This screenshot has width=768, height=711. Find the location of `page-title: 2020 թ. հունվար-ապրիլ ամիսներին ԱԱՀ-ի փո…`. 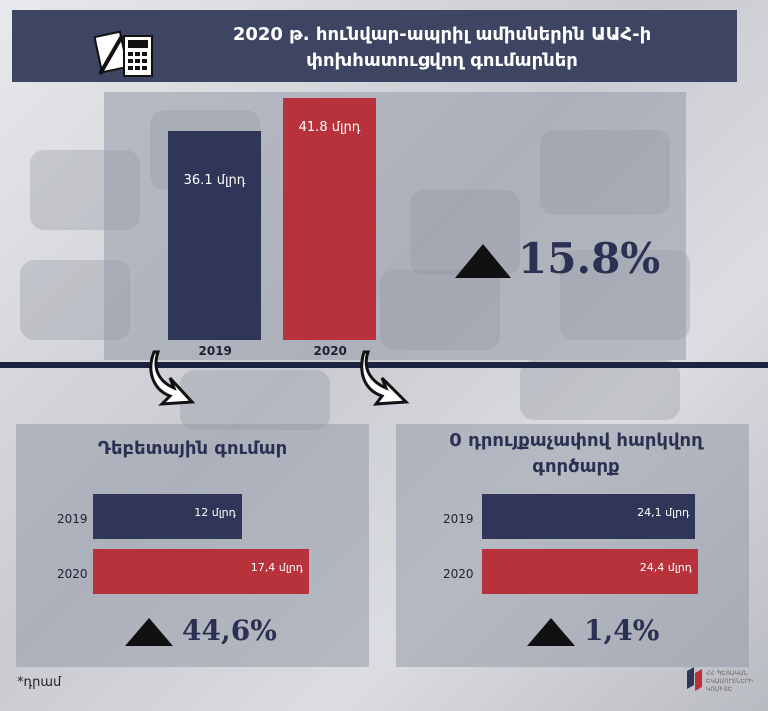

page-title: 2020 թ. հունվար-ապրիլ ամիսներին ԱԱՀ-ի փո… is located at coordinates (442, 47).